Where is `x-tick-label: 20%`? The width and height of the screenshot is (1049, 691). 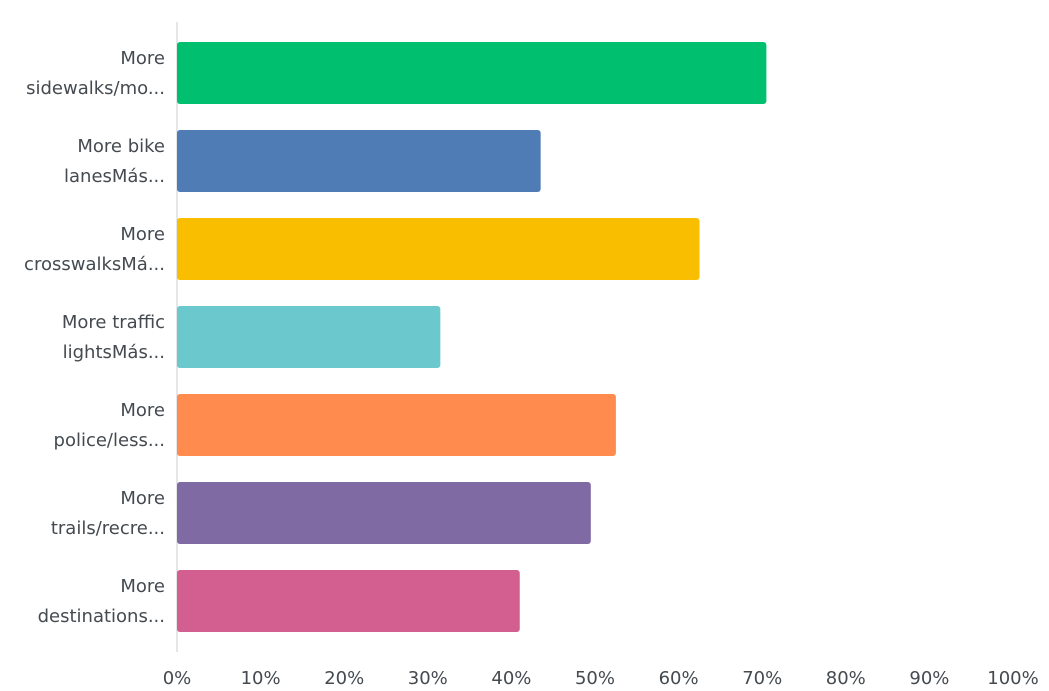 x-tick-label: 20% is located at coordinates (344, 678).